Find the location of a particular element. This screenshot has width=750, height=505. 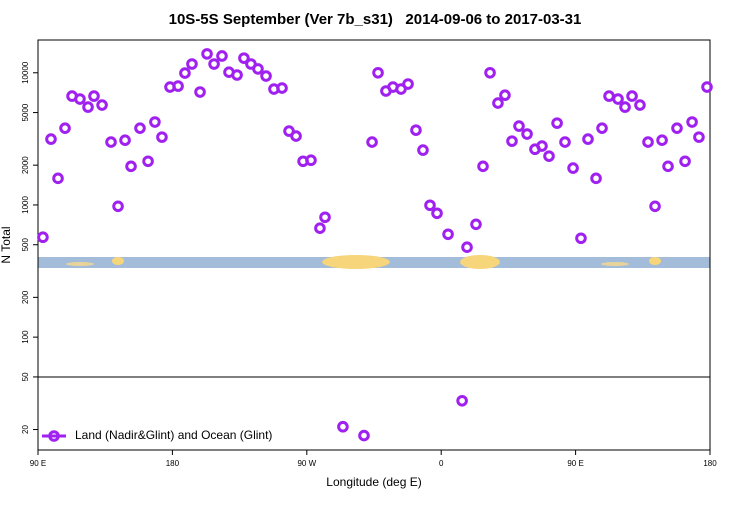

legend-marker is located at coordinates (54, 436).